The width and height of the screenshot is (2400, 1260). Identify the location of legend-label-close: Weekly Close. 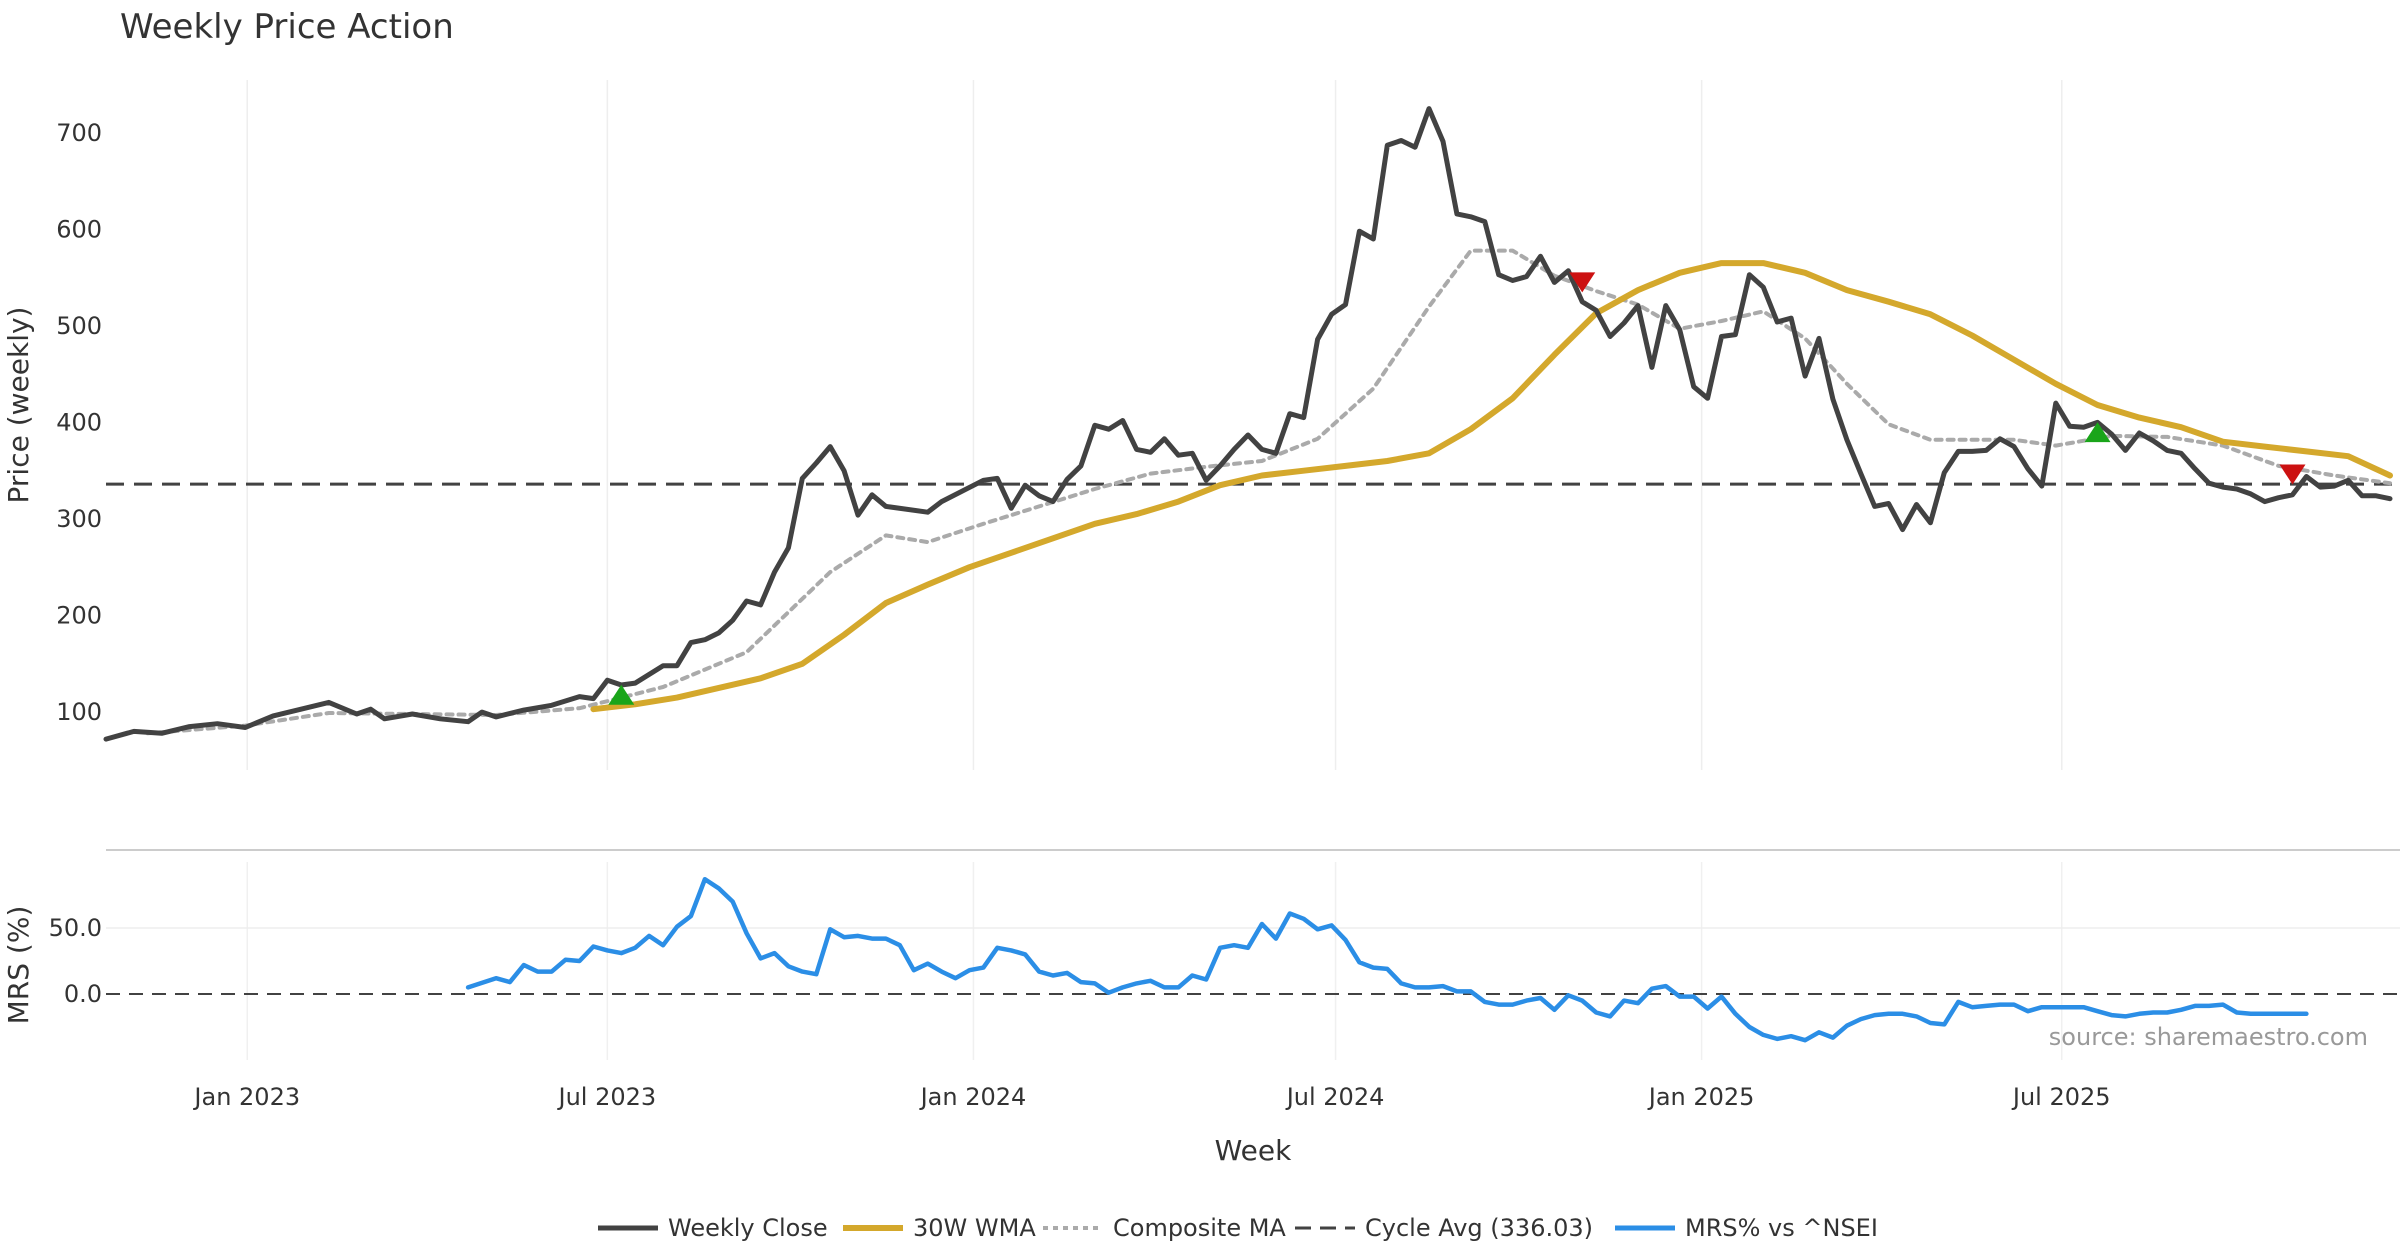
(748, 1228).